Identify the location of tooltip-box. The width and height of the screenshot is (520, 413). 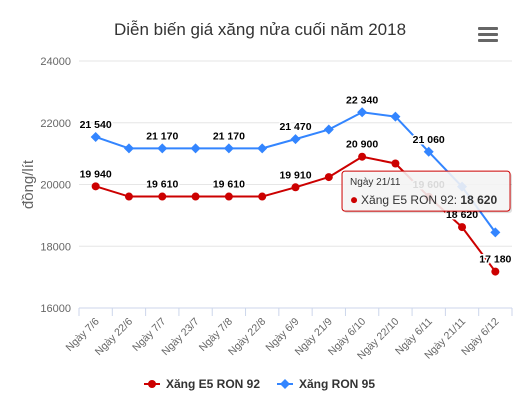
(426, 191).